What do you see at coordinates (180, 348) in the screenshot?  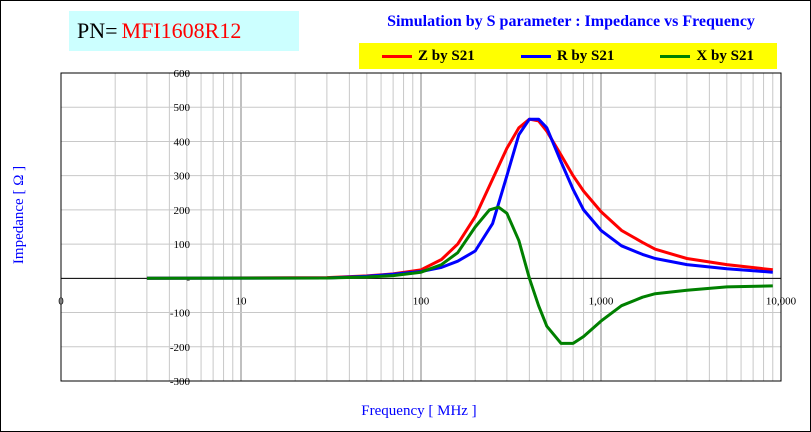 I see `y-tick-label: -200` at bounding box center [180, 348].